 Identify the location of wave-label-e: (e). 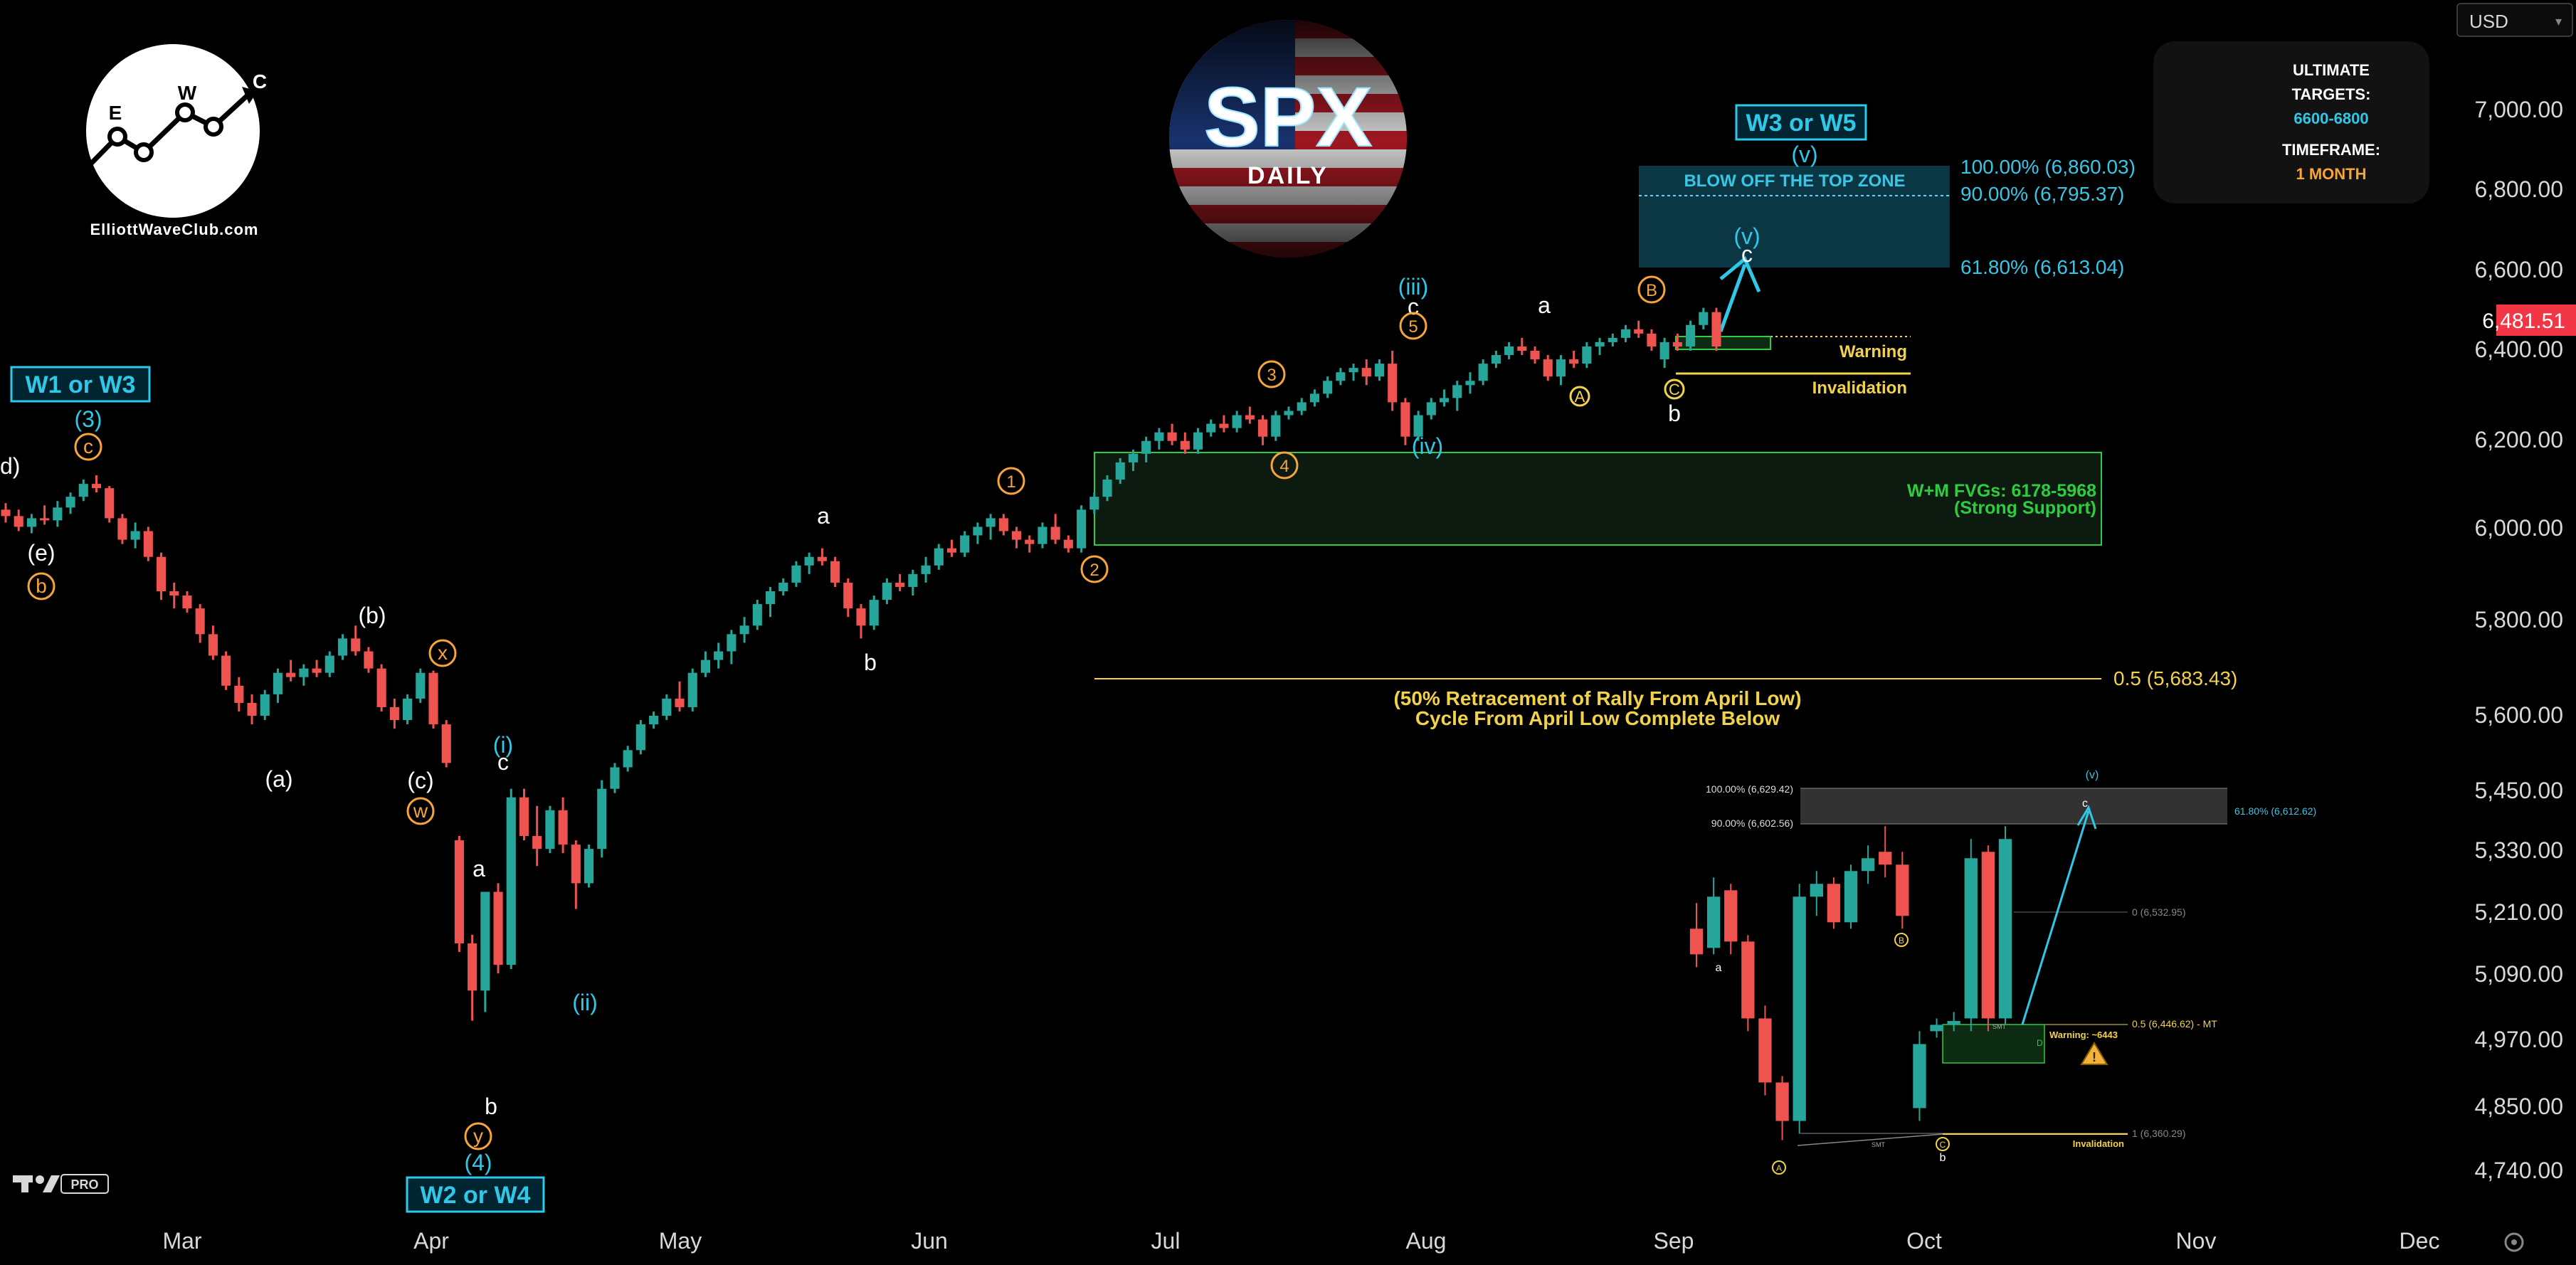
(41, 553).